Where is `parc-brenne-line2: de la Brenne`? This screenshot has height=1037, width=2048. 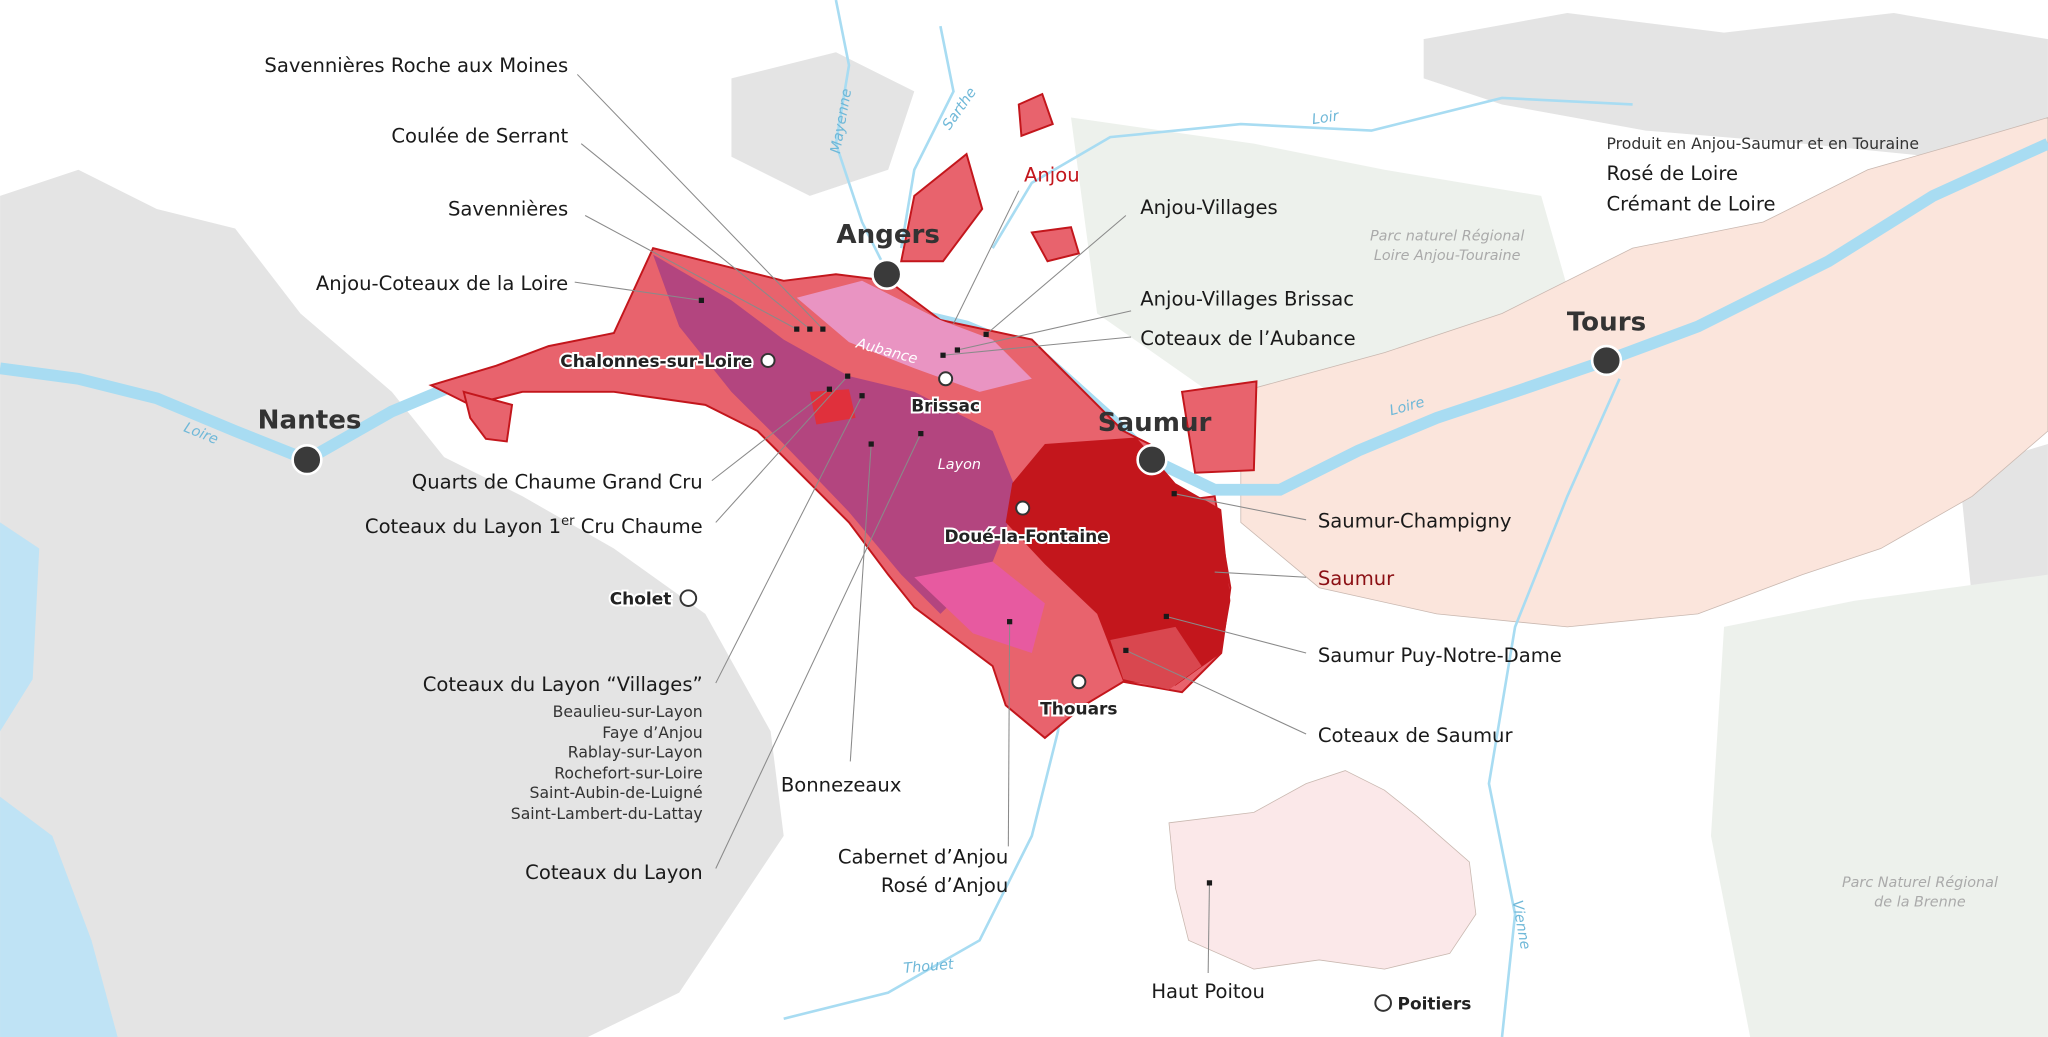 parc-brenne-line2: de la Brenne is located at coordinates (1920, 902).